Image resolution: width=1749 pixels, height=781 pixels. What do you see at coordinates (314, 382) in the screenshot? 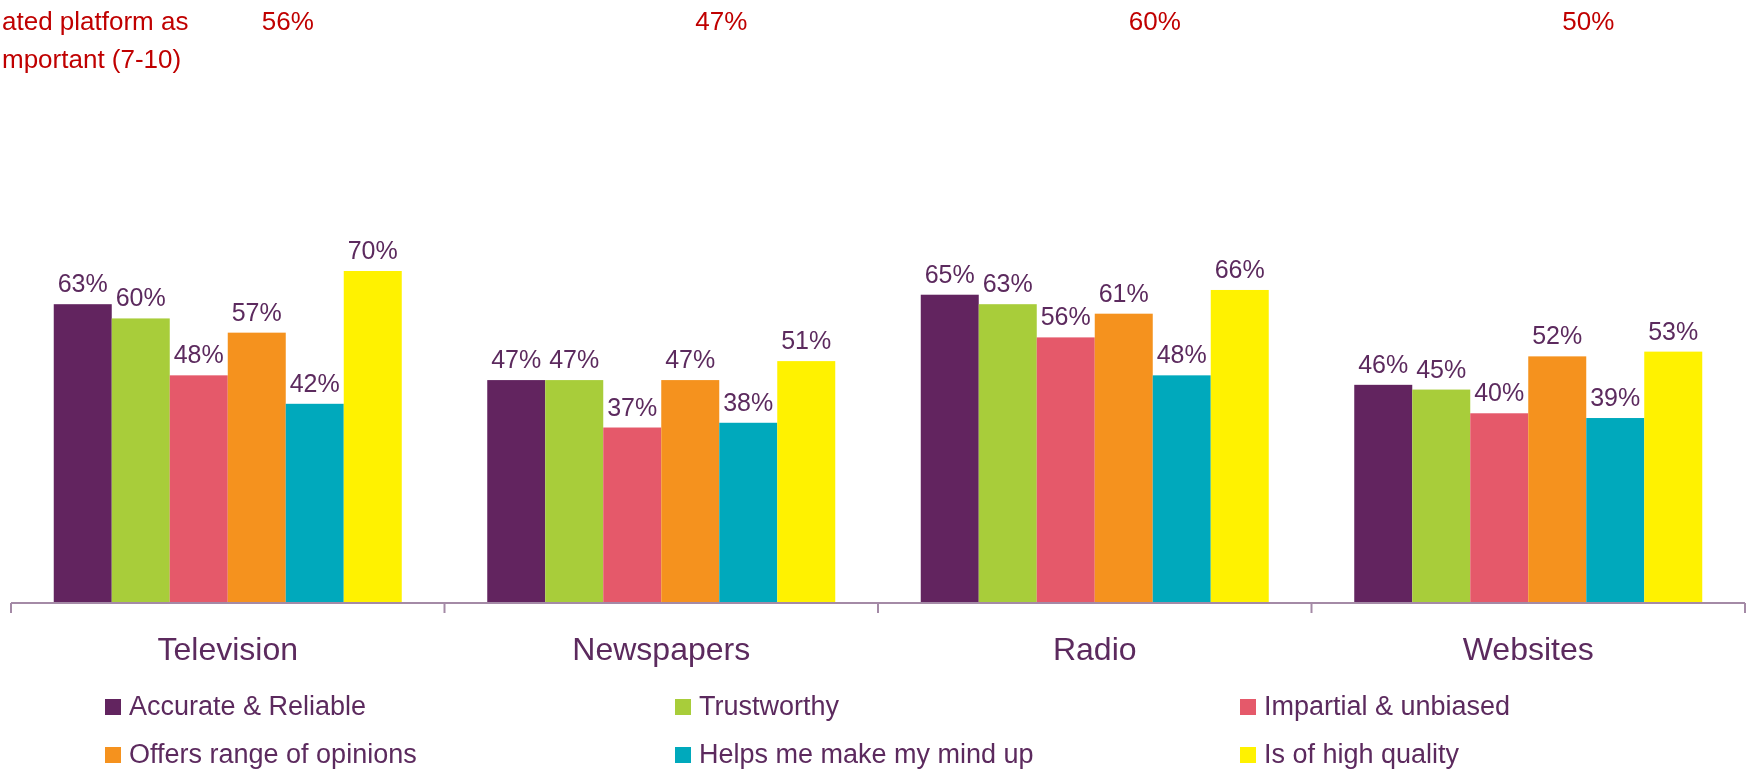
I see `data-label: 42%` at bounding box center [314, 382].